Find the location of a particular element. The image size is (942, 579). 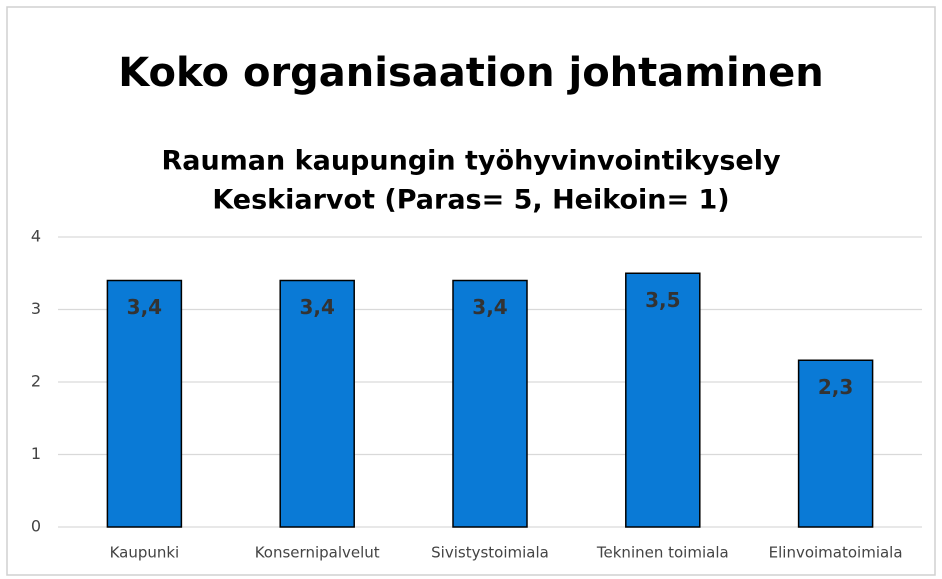

y-tick-label: 1 is located at coordinates (36, 453).